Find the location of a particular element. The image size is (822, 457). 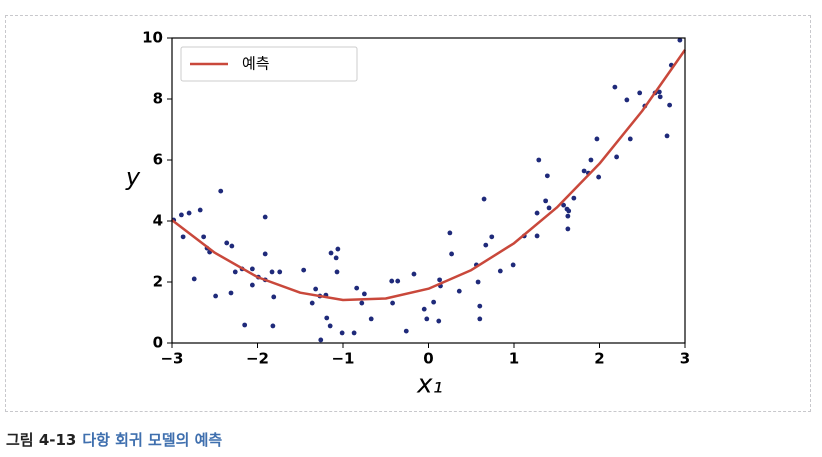

x-tick-label: 3 is located at coordinates (685, 359).